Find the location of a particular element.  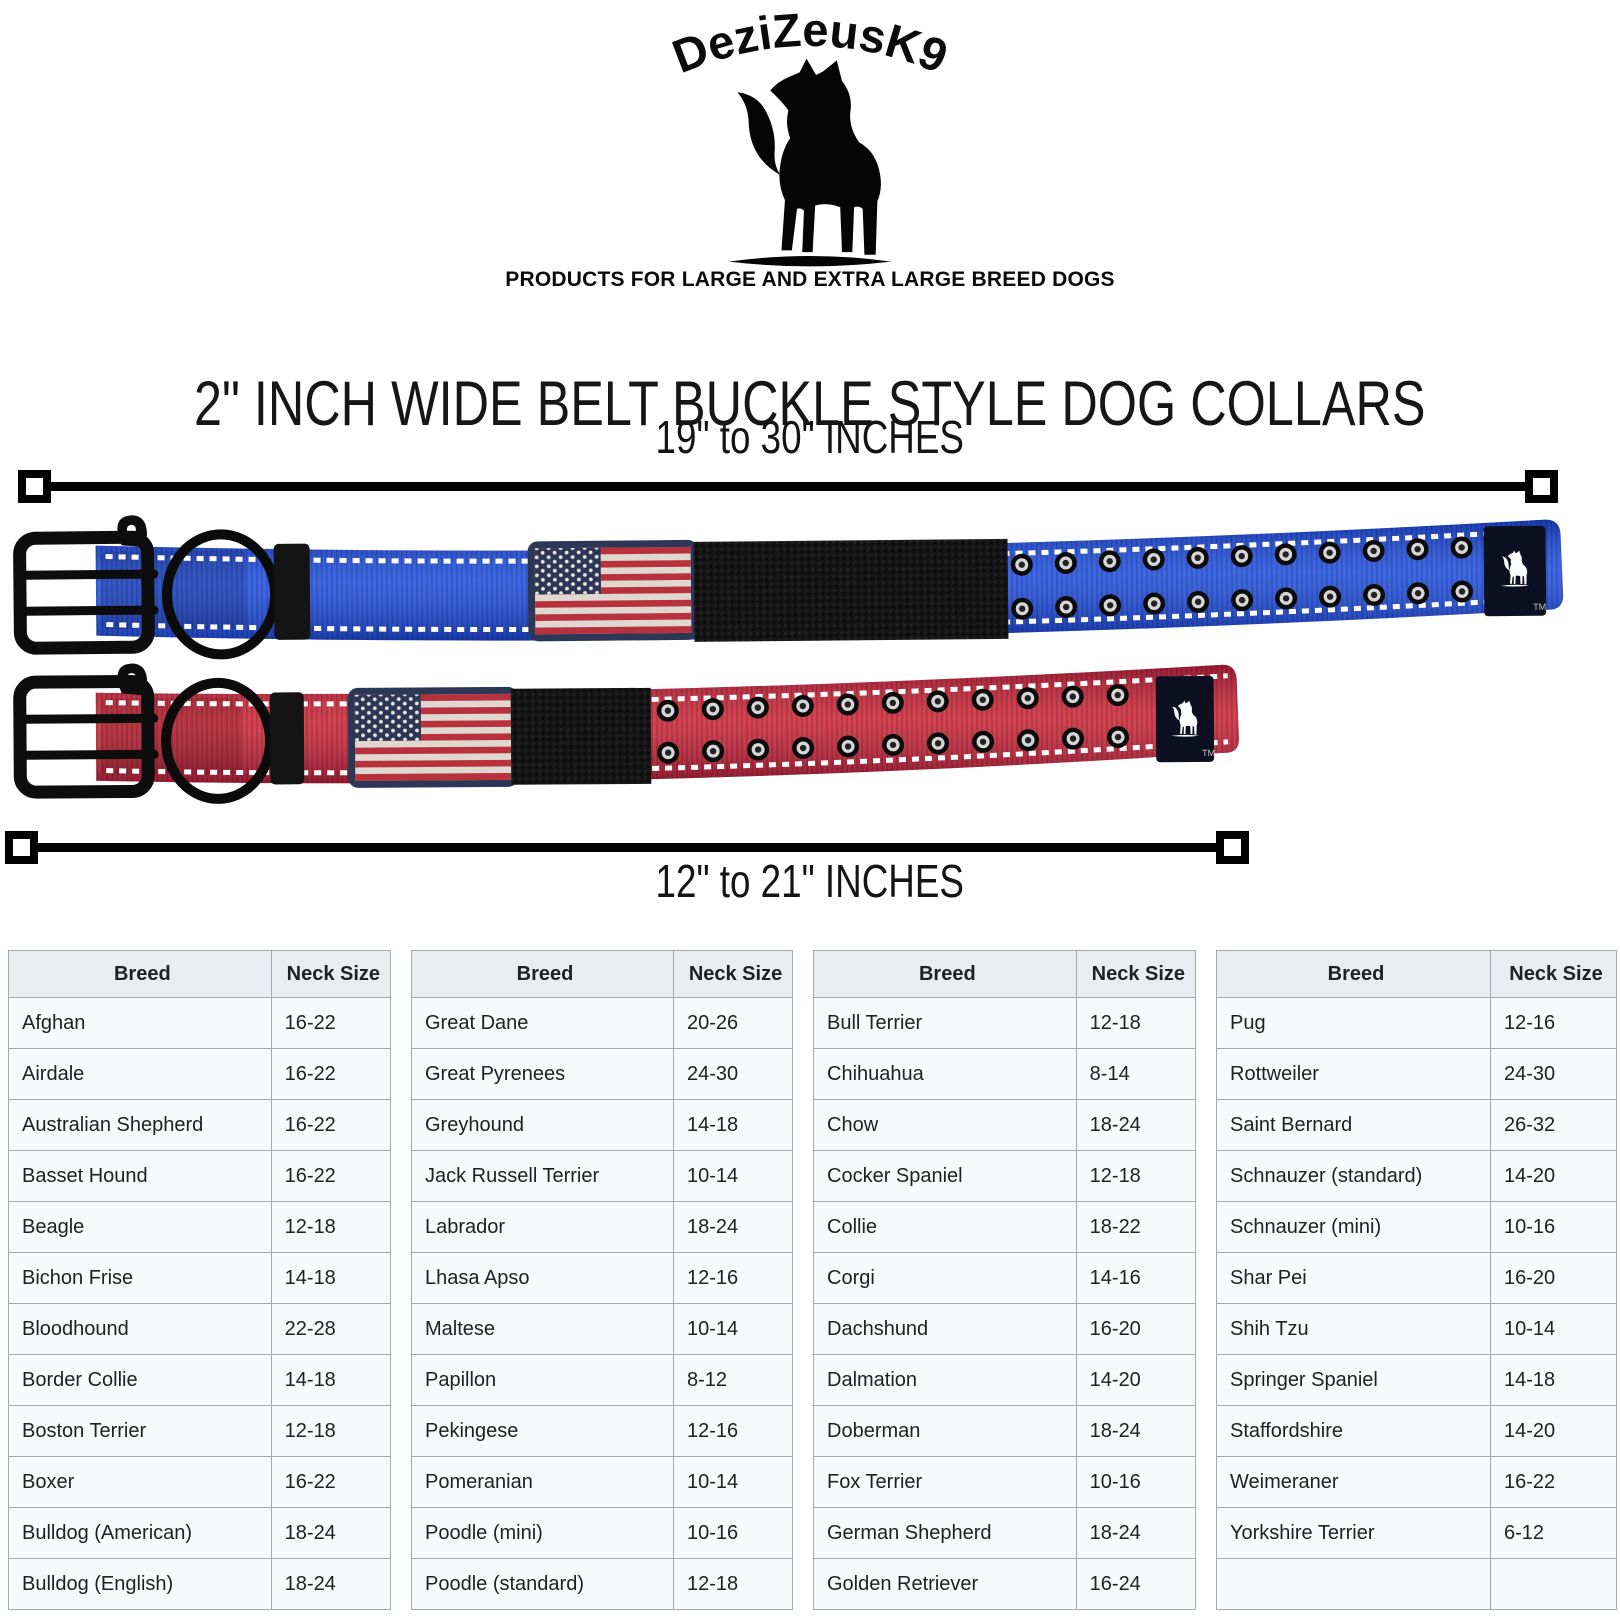

measurement-line-bottom is located at coordinates (627, 847).